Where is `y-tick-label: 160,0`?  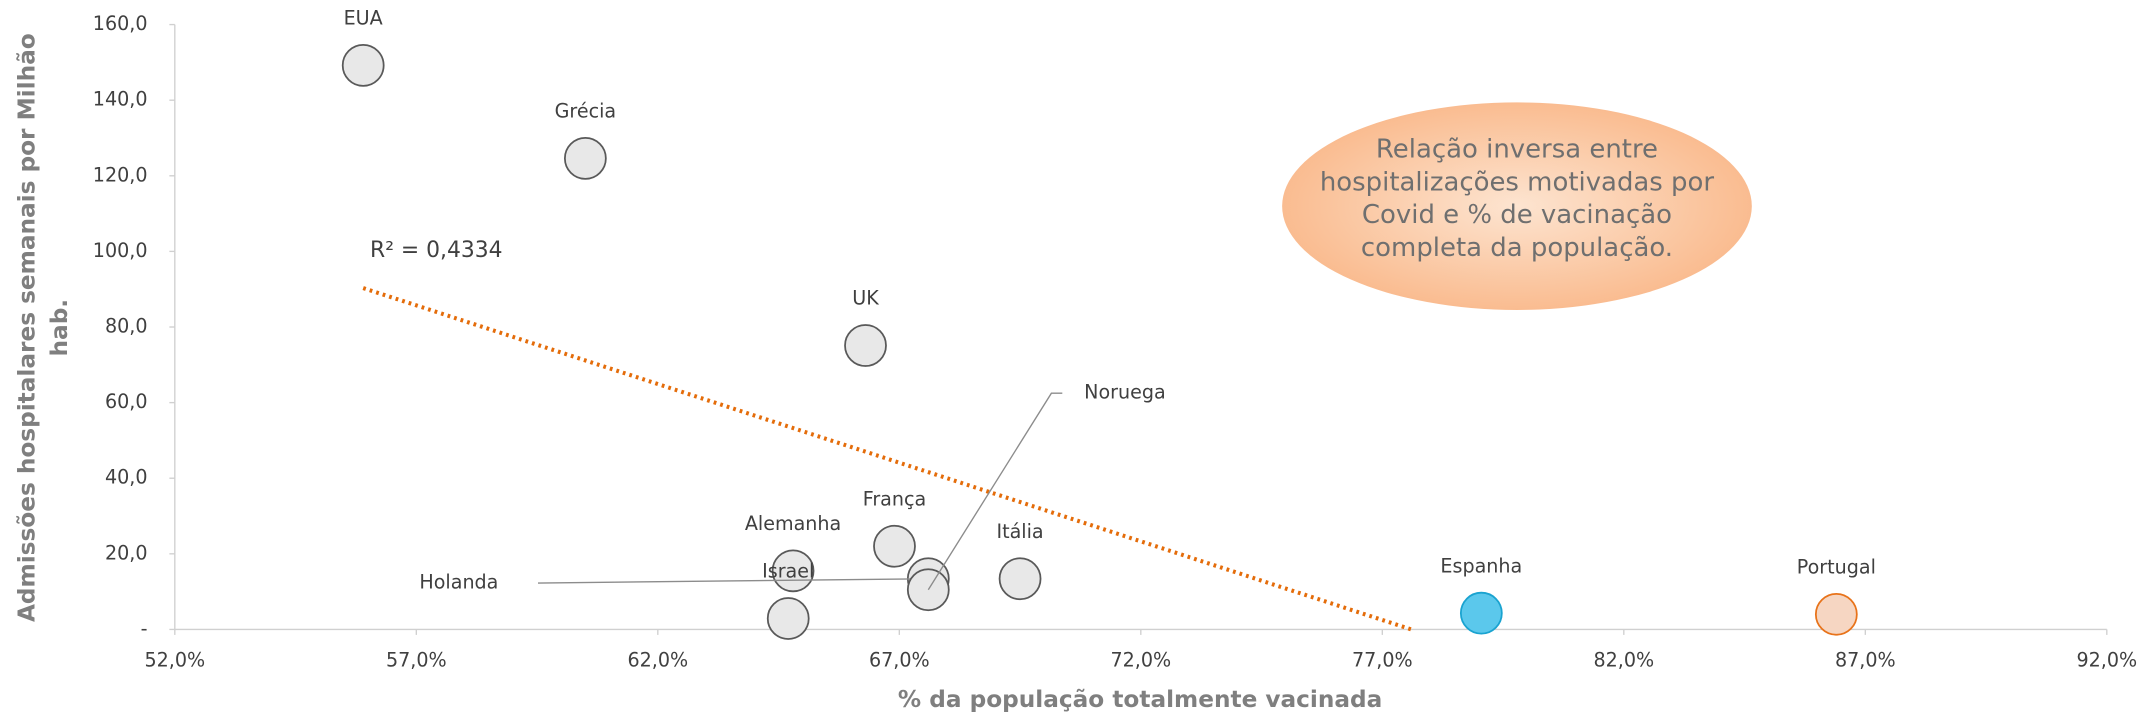
y-tick-label: 160,0 is located at coordinates (120, 23).